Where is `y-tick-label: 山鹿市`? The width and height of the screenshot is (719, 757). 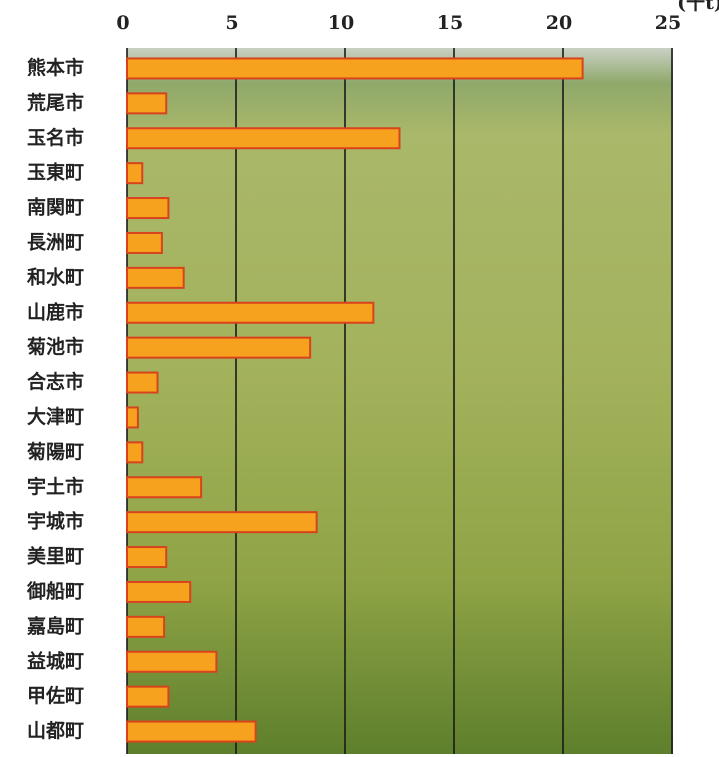 y-tick-label: 山鹿市 is located at coordinates (55, 311).